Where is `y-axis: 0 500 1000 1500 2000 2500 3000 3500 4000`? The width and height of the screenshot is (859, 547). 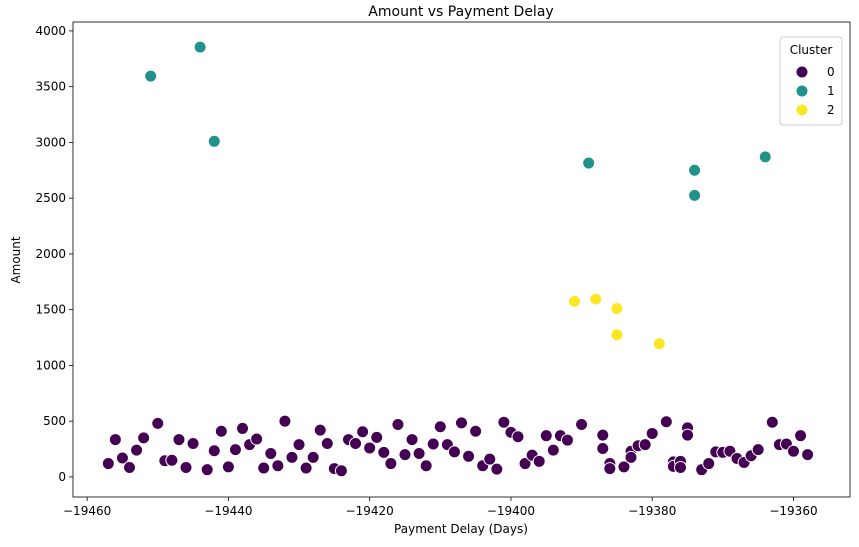
y-axis: 0 500 1000 1500 2000 2500 3000 3500 4000 is located at coordinates (54, 254).